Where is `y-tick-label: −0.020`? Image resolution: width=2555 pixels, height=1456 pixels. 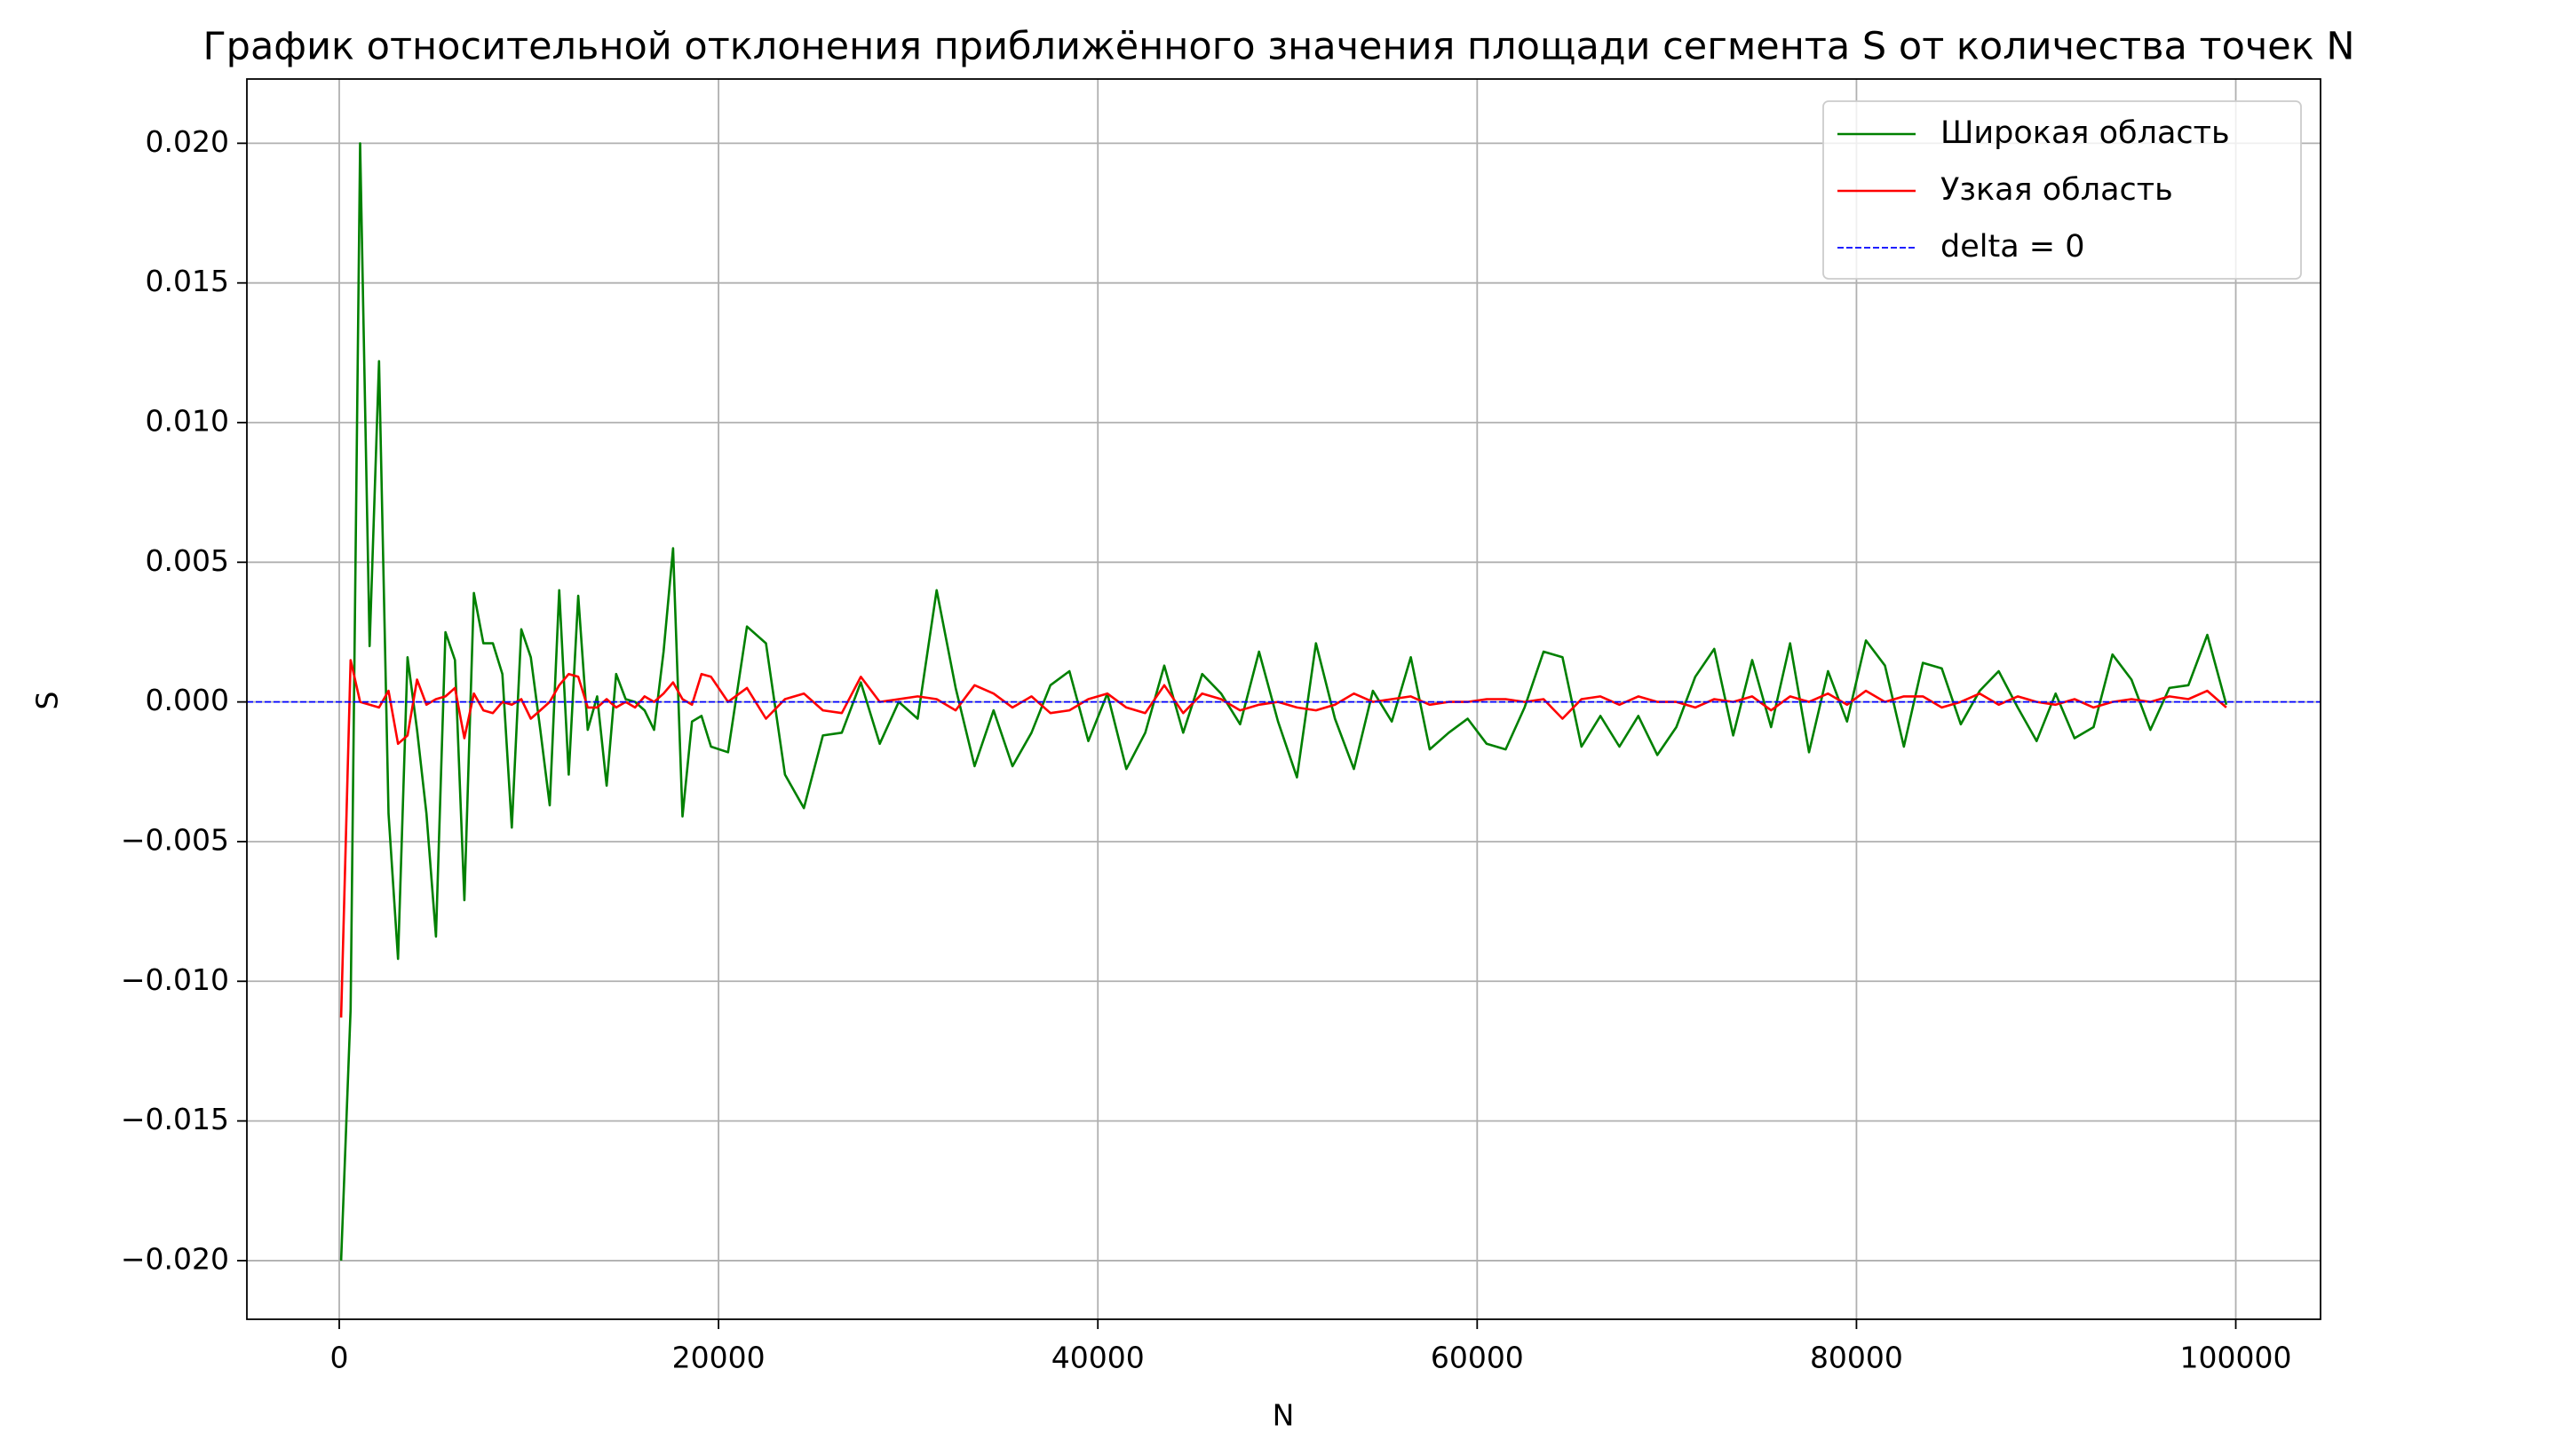
y-tick-label: −0.020 is located at coordinates (175, 1258).